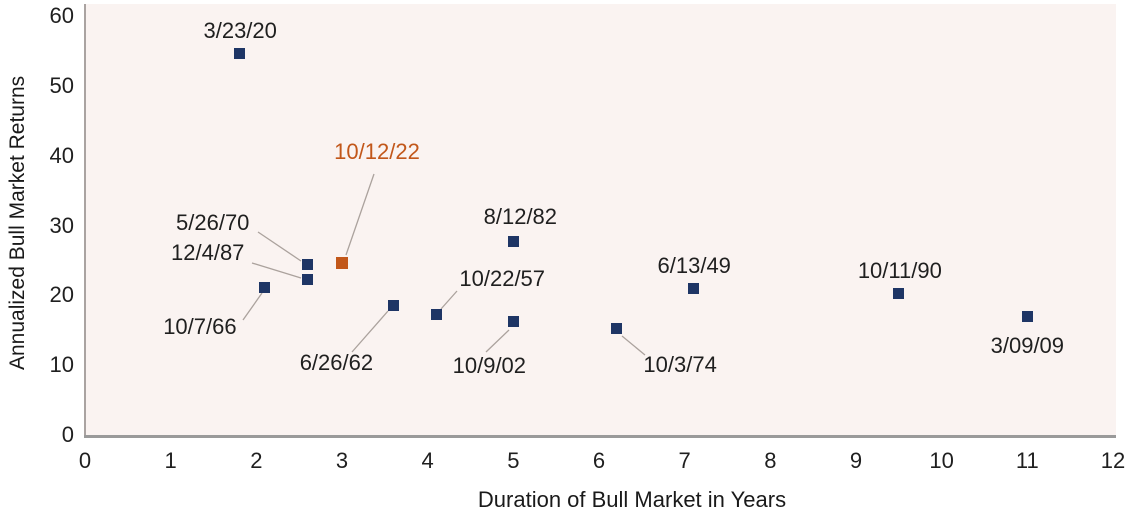  Describe the element at coordinates (213, 222) in the screenshot. I see `data-point-label: 5/26/70` at that location.